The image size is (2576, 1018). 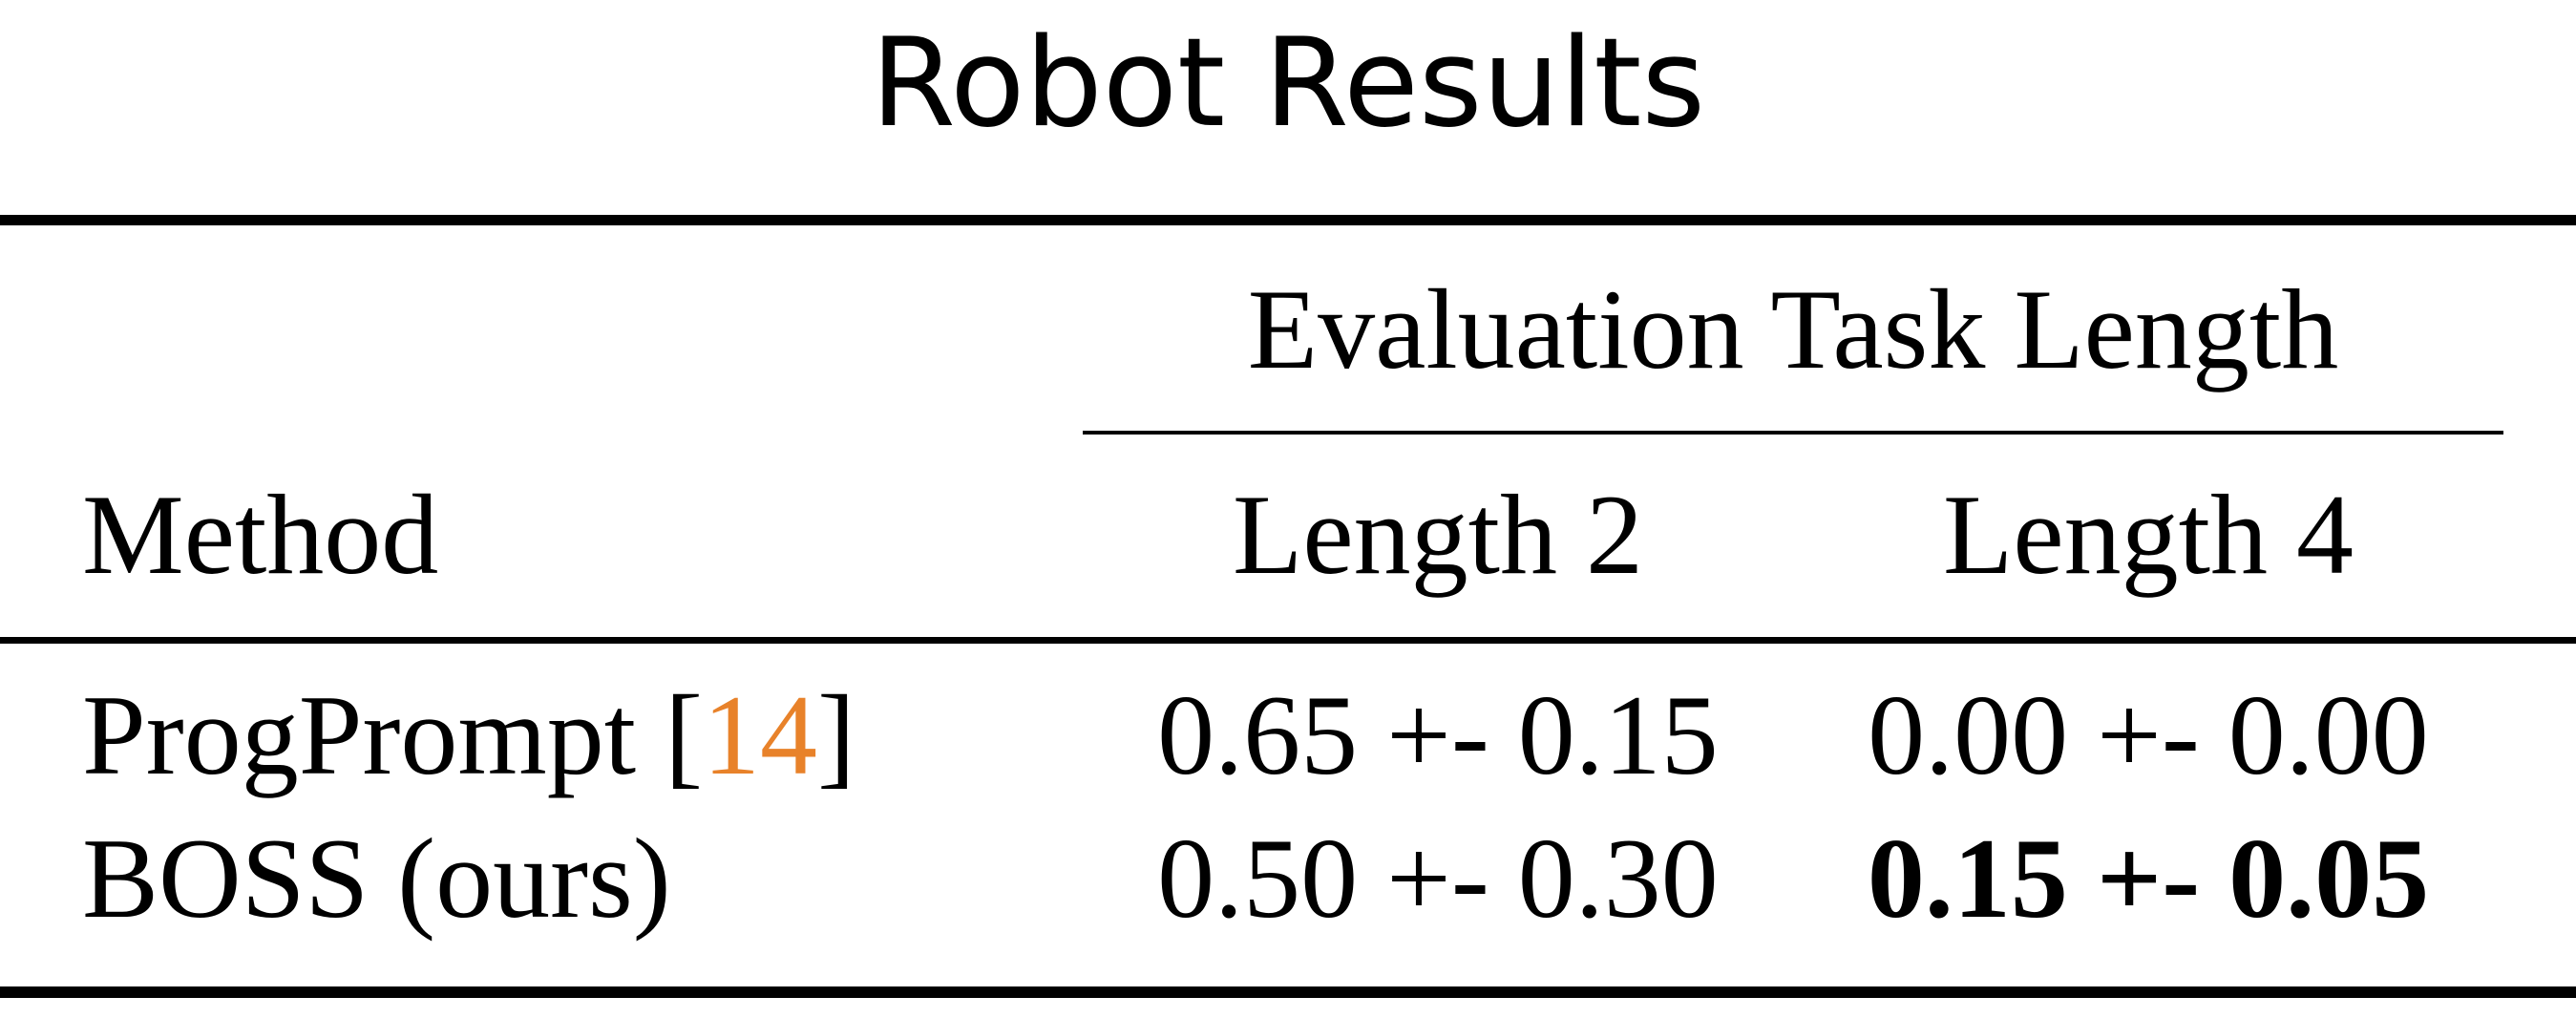 I want to click on column-header-method: Method, so click(x=260, y=534).